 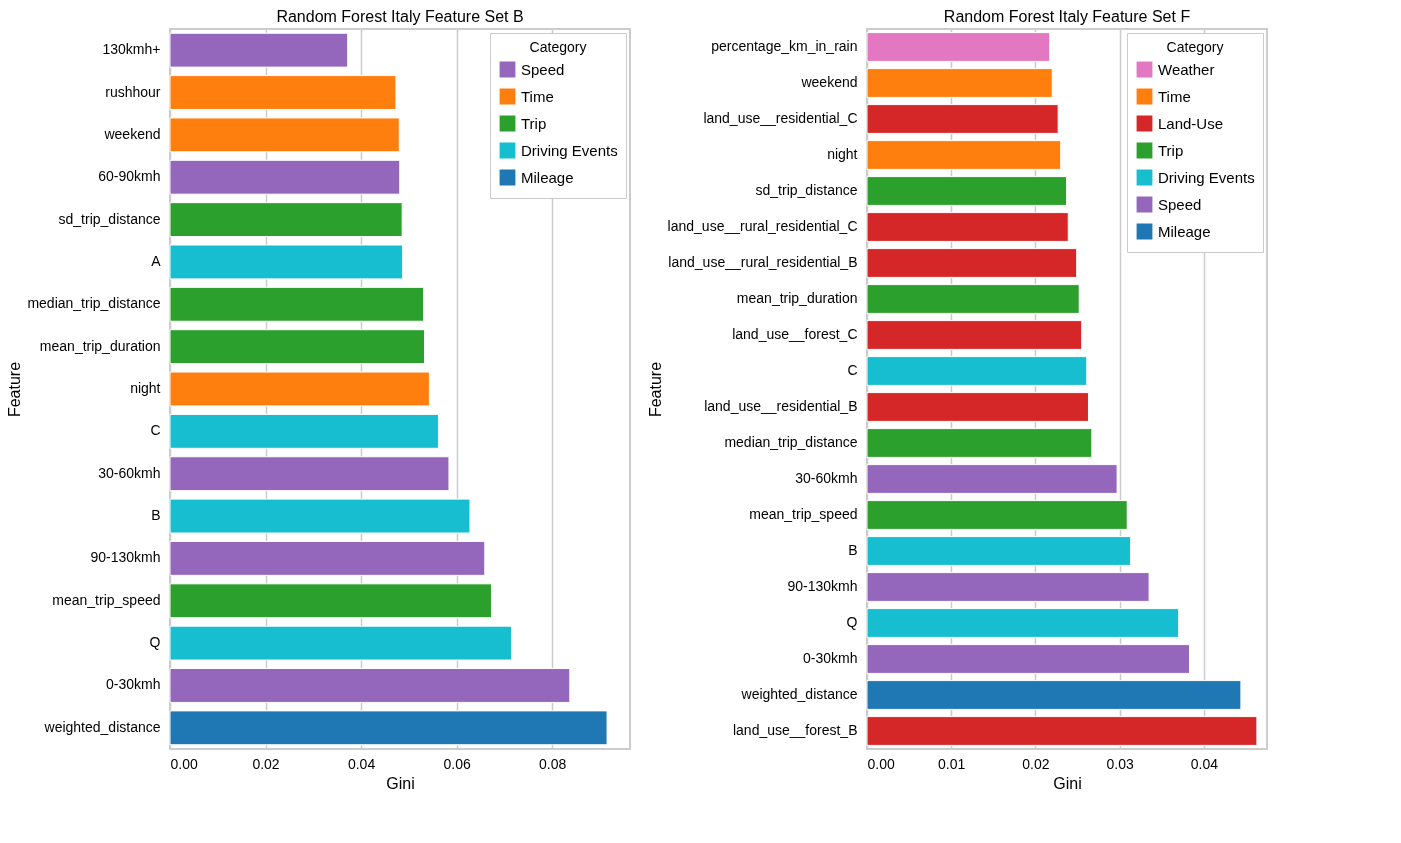 What do you see at coordinates (133, 91) in the screenshot?
I see `y-tick-label: rushhour` at bounding box center [133, 91].